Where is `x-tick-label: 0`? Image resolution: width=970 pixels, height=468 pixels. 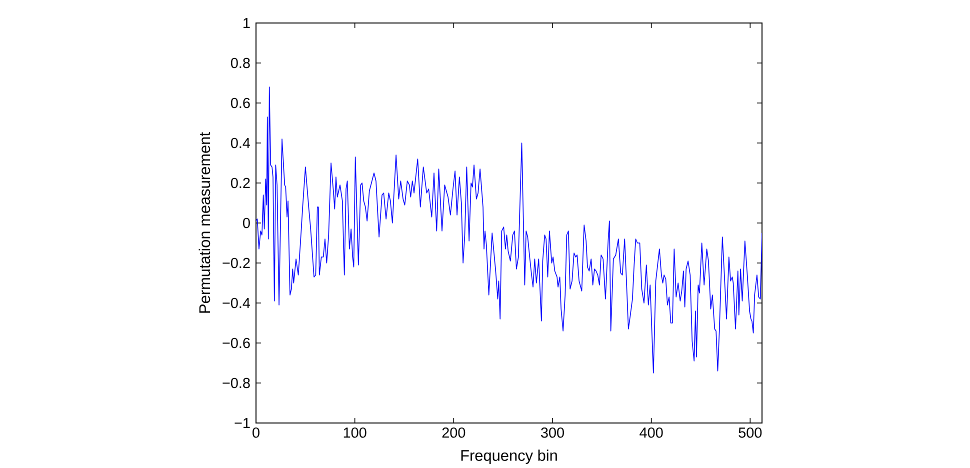 x-tick-label: 0 is located at coordinates (256, 433).